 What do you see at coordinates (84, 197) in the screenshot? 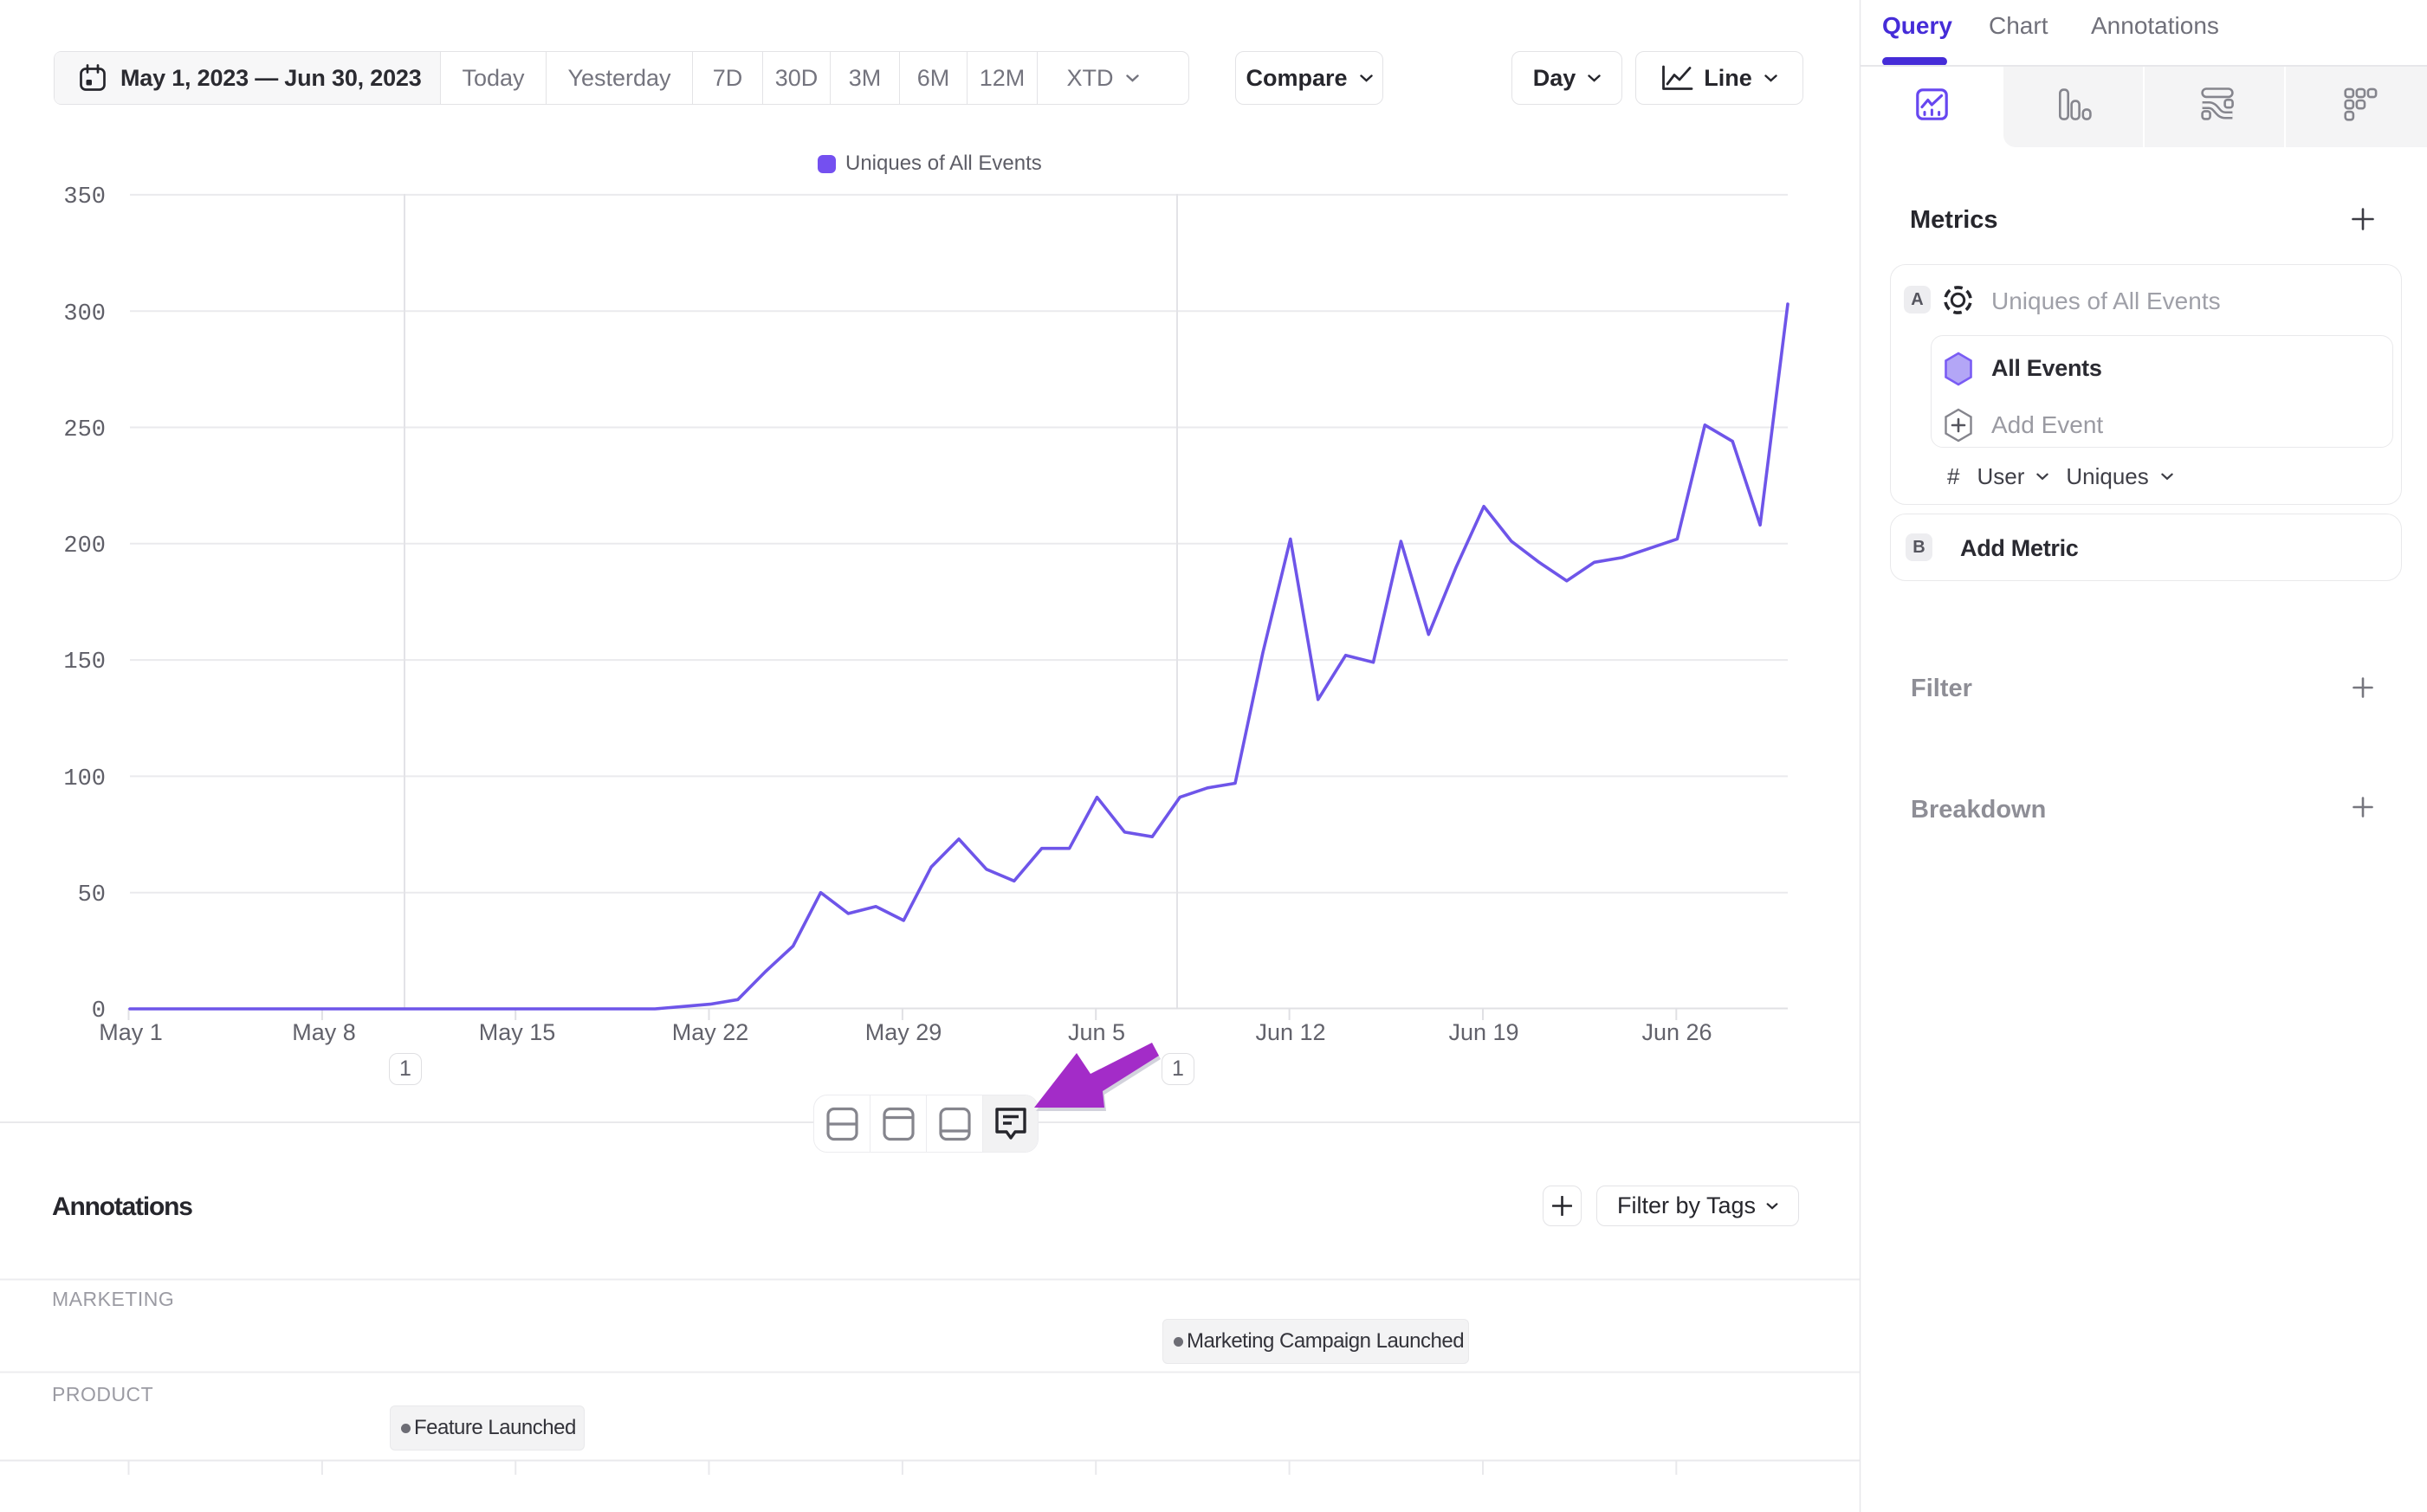
I see `svg-text: 350` at bounding box center [84, 197].